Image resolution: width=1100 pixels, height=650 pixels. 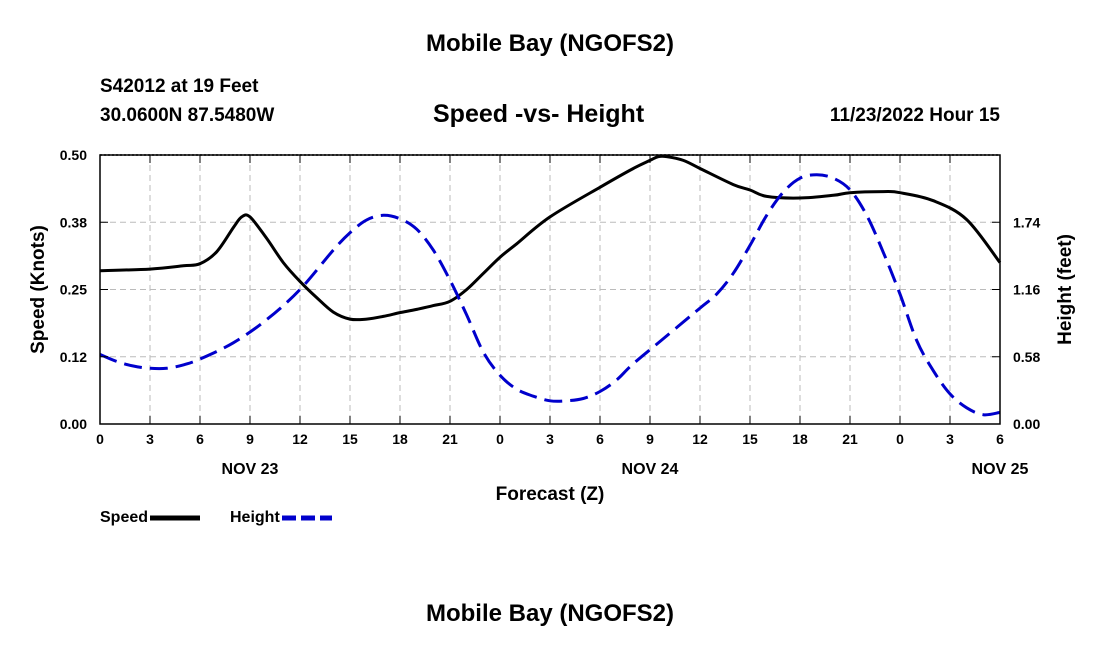 I want to click on day-label: NOV 24, so click(x=650, y=469).